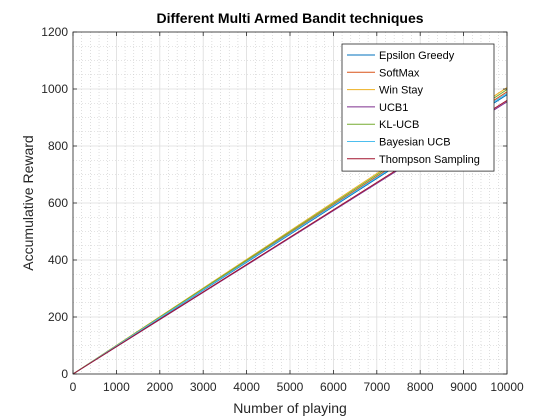  Describe the element at coordinates (159, 387) in the screenshot. I see `x-tick-label: 2000` at that location.